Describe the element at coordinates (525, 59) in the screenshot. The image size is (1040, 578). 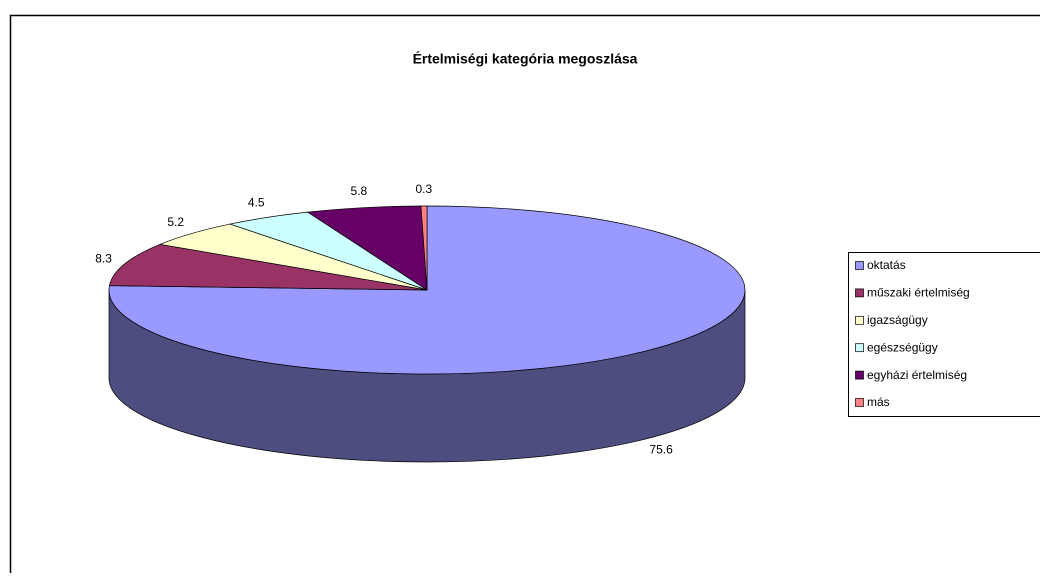
I see `chart-title: Értelmiségi kategória megoszlása` at that location.